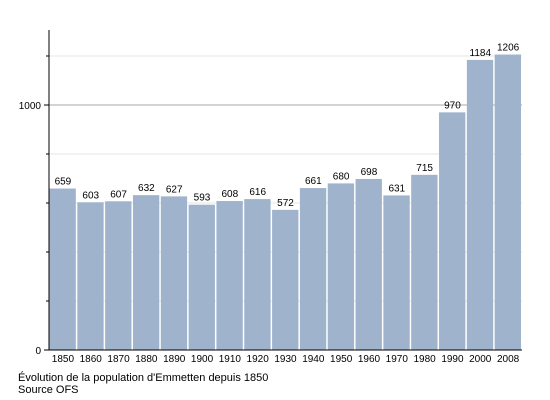 This screenshot has height=400, width=550. Describe the element at coordinates (508, 48) in the screenshot. I see `bar-value-label: 1206` at that location.